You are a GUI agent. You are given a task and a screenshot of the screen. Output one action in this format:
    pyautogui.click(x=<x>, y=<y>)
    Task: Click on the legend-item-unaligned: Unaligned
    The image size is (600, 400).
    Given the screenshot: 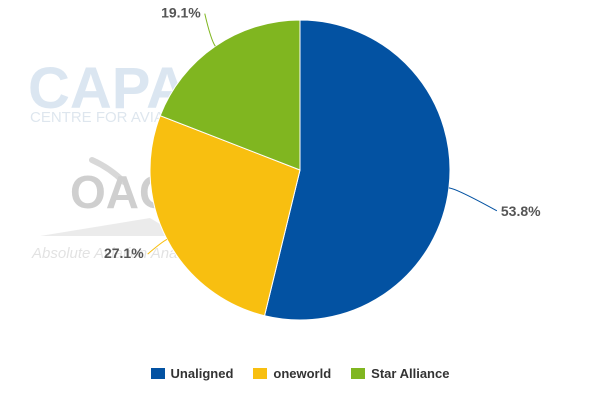 What is the action you would take?
    pyautogui.click(x=192, y=373)
    